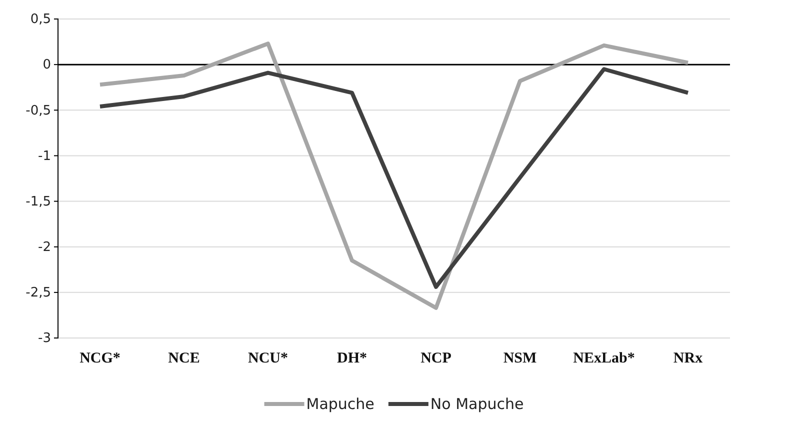  I want to click on y-tick-label: -2,5, so click(38, 293).